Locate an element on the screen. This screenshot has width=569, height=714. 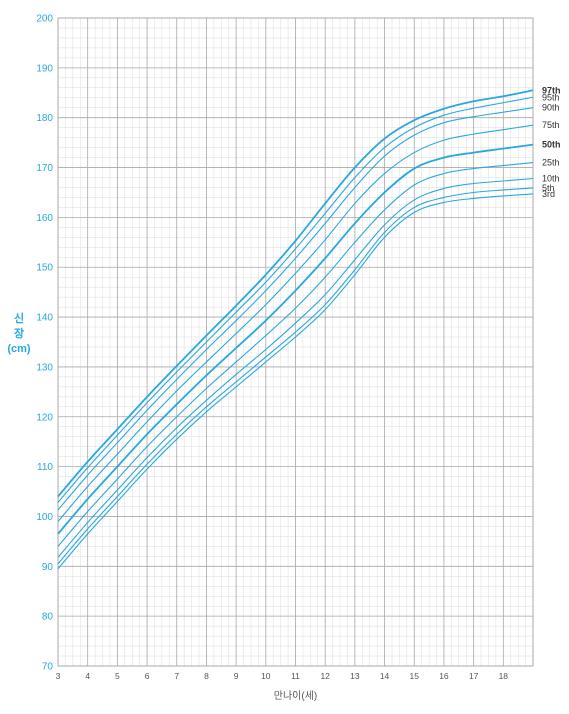
series-label-10th: 10th is located at coordinates (551, 179).